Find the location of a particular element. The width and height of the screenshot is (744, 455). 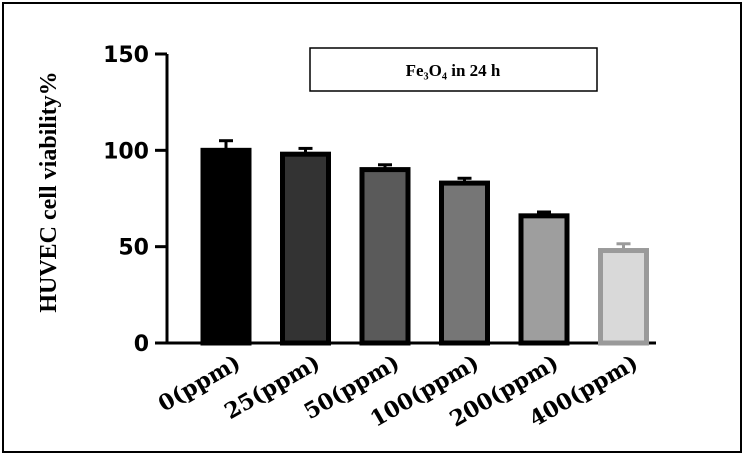

y-tick-label: 0 is located at coordinates (141, 344).